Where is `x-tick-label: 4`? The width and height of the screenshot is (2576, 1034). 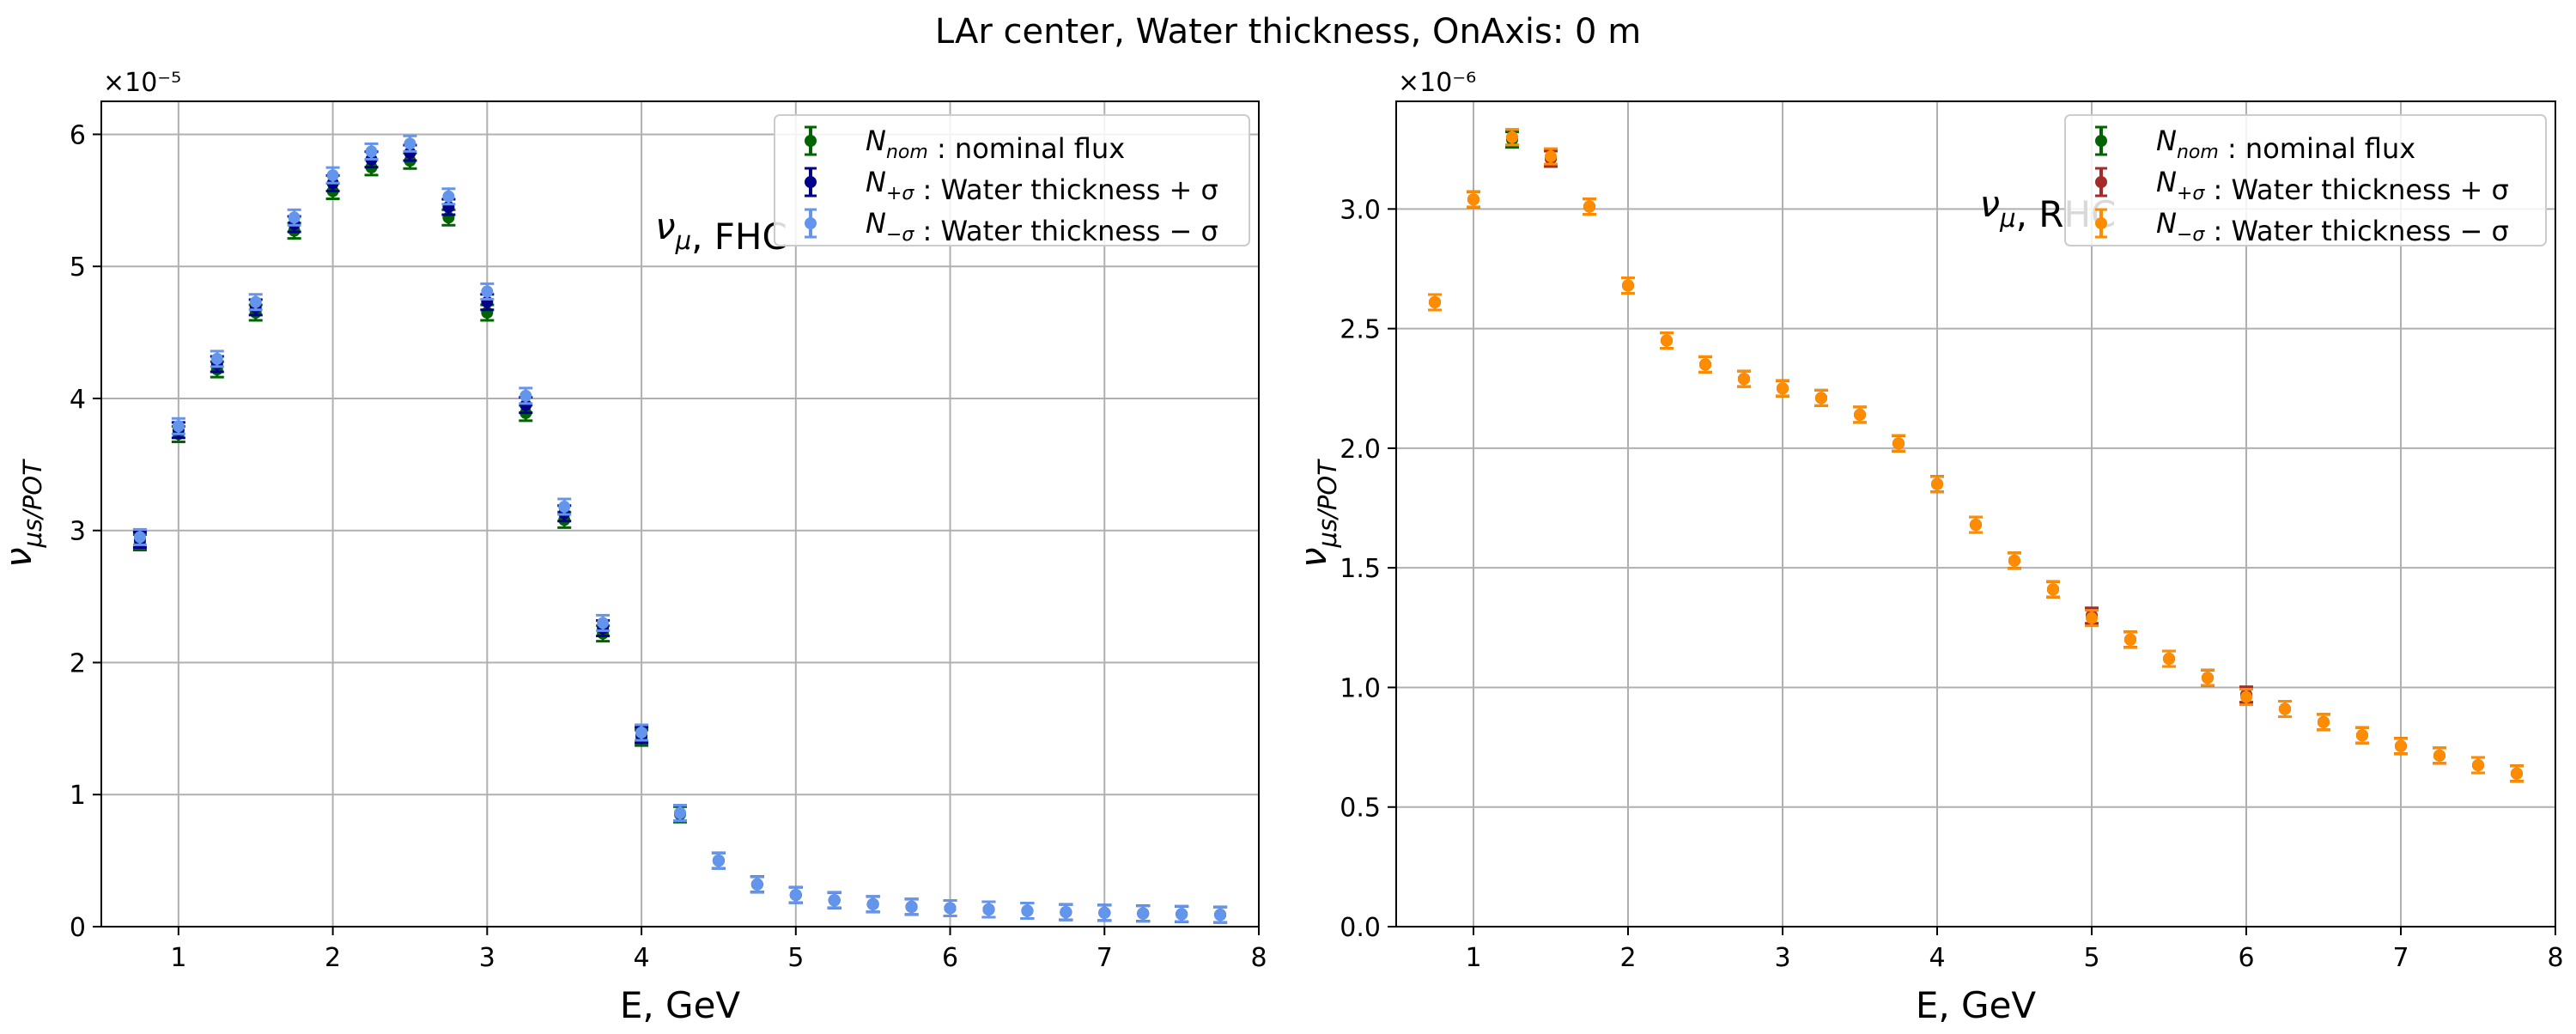
x-tick-label: 4 is located at coordinates (1937, 958).